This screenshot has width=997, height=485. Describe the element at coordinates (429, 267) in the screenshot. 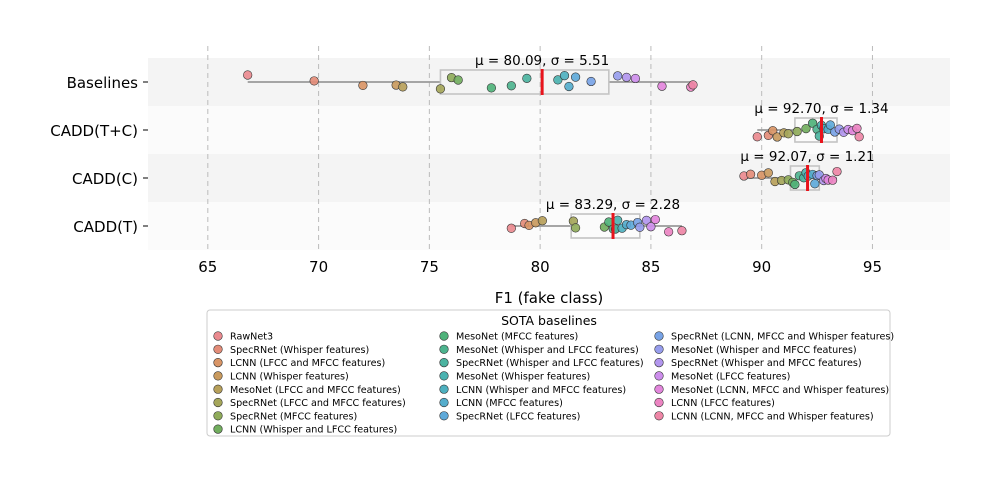

I see `x-tick-label: 75` at that location.